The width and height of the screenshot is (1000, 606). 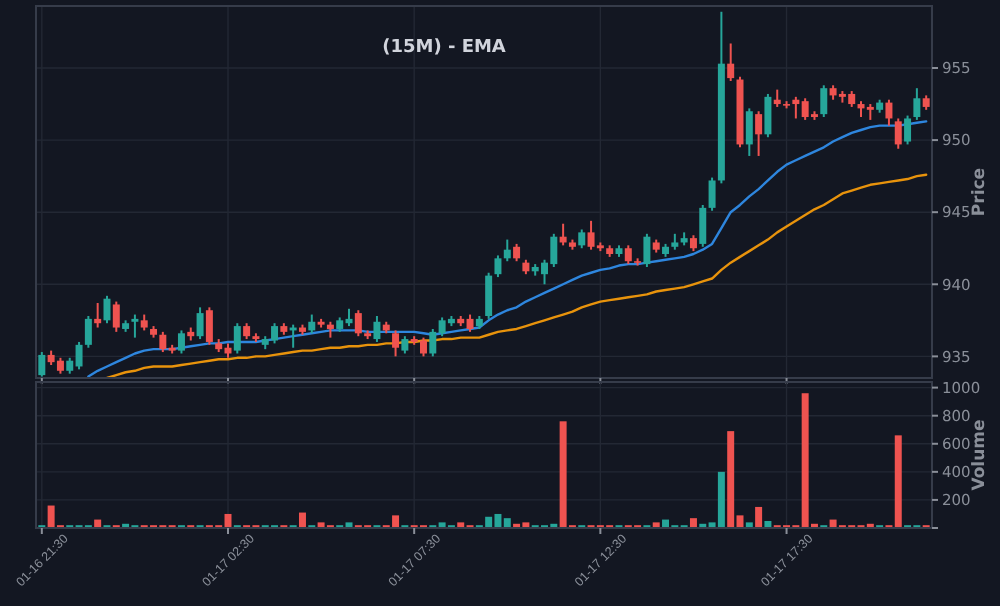 What do you see at coordinates (980, 455) in the screenshot?
I see `y-axis-title: Volume` at bounding box center [980, 455].